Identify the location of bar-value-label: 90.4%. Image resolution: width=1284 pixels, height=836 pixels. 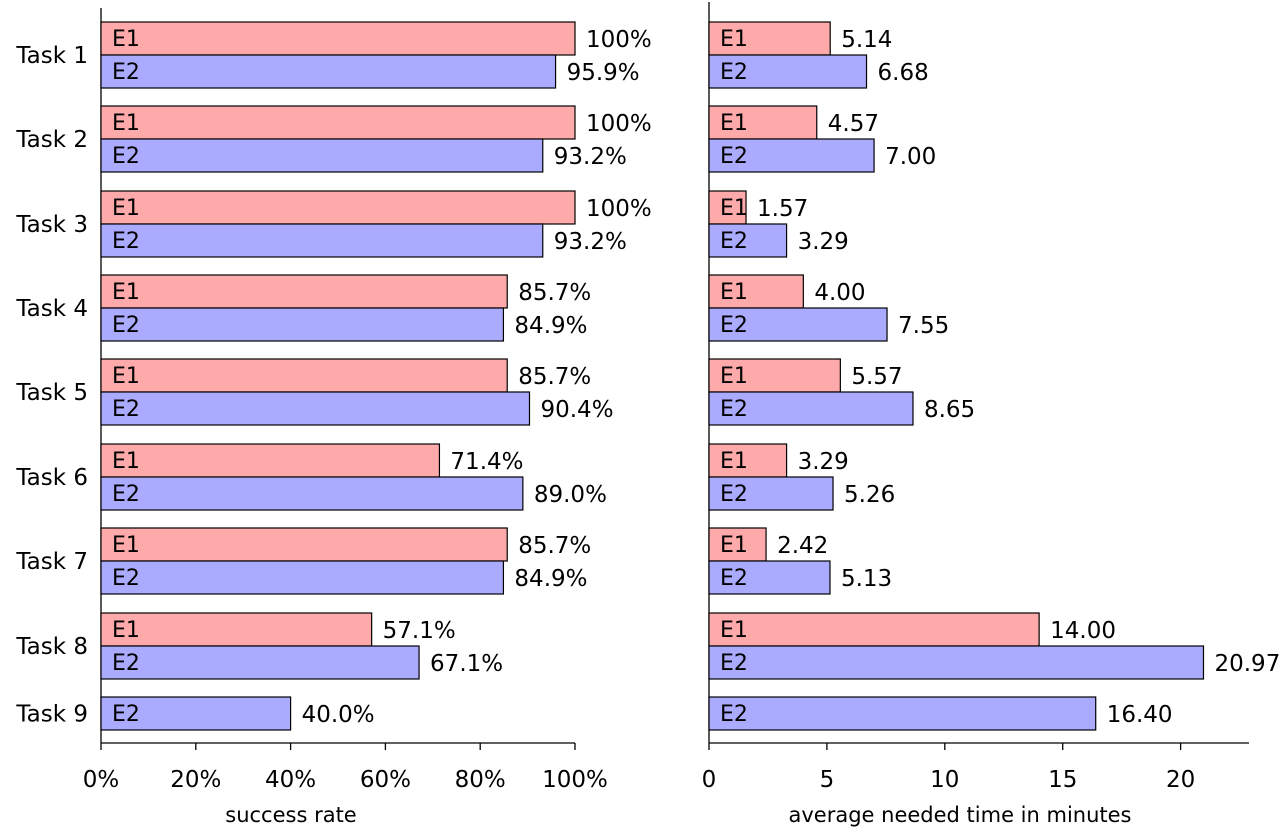
(576, 410).